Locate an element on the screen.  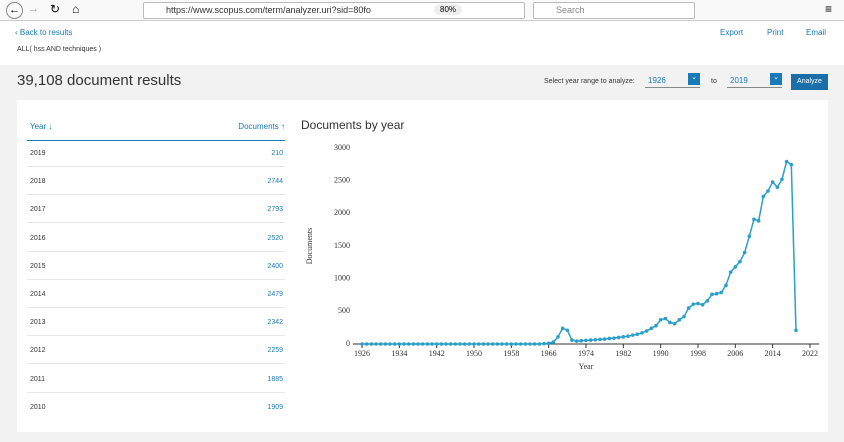
export-link: Export is located at coordinates (732, 32).